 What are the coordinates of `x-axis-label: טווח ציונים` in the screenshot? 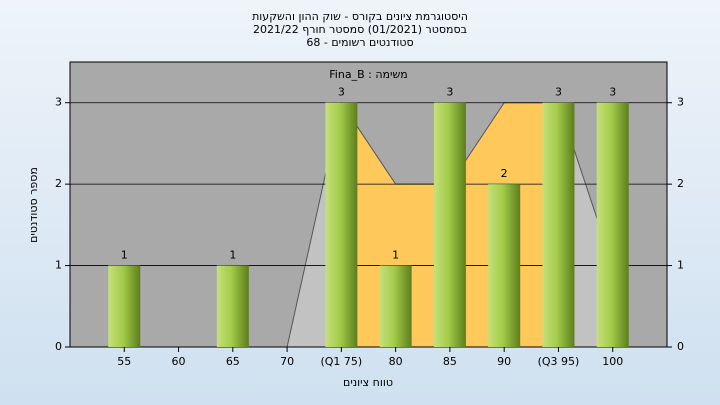 It's located at (368, 382).